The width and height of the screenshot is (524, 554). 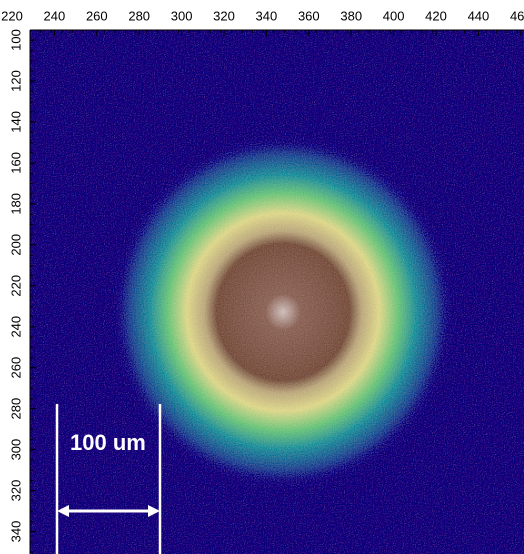 What do you see at coordinates (139, 15) in the screenshot?
I see `x-tick-label: 280` at bounding box center [139, 15].